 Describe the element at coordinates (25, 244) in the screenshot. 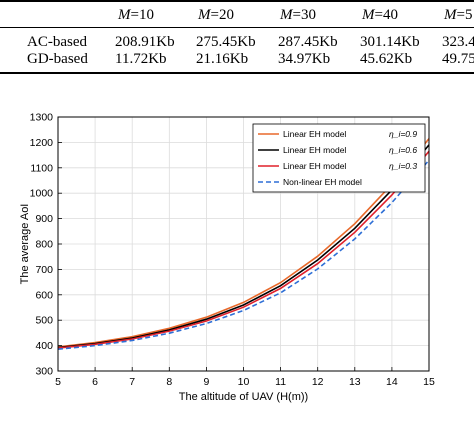

I see `y-axis-label: The average AoI` at that location.